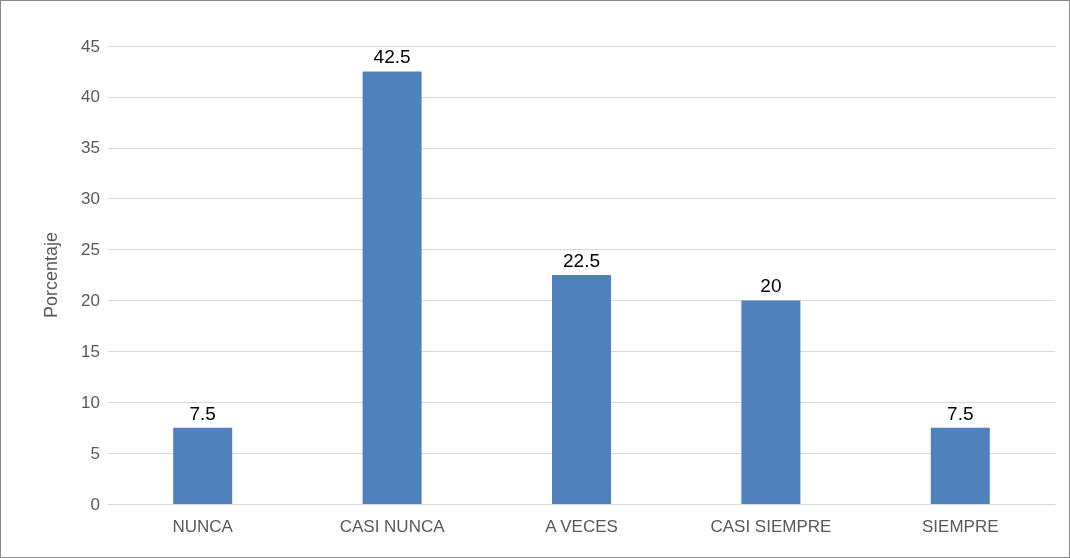 Image resolution: width=1070 pixels, height=558 pixels. What do you see at coordinates (95, 453) in the screenshot?
I see `y-tick-label: 5` at bounding box center [95, 453].